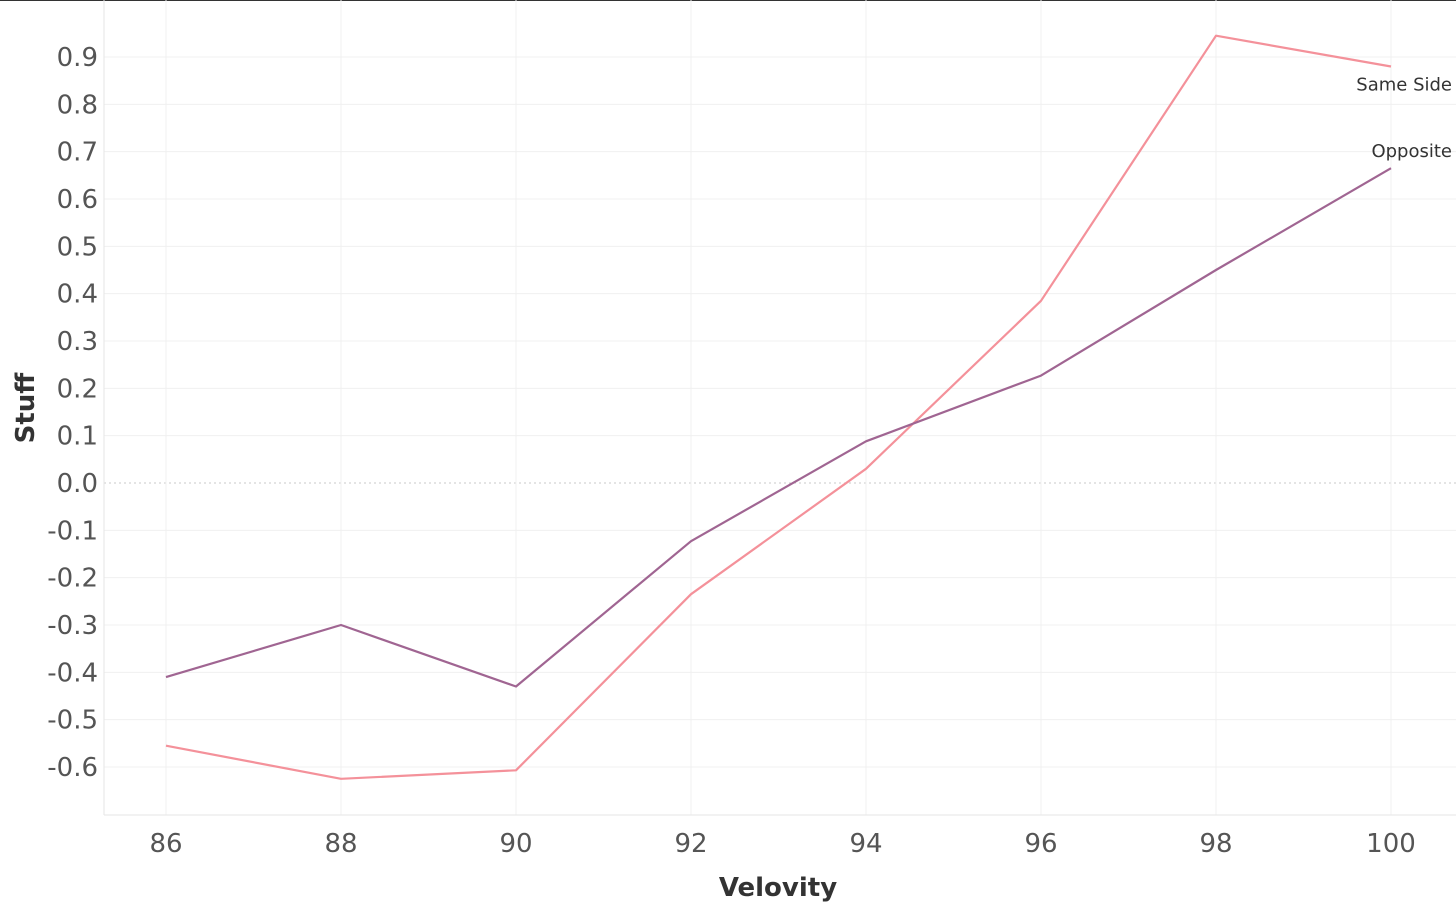 The image size is (1456, 910). I want to click on series-label-same-side: Same Side, so click(1404, 84).